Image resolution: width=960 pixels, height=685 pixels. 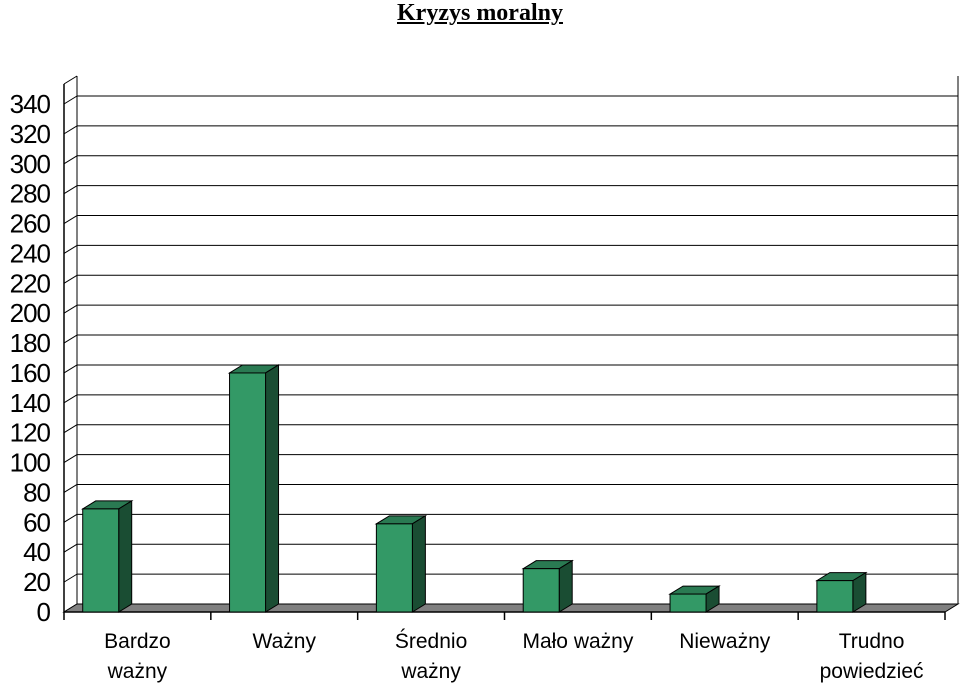 I want to click on y-tick-label: 60, so click(x=36, y=522).